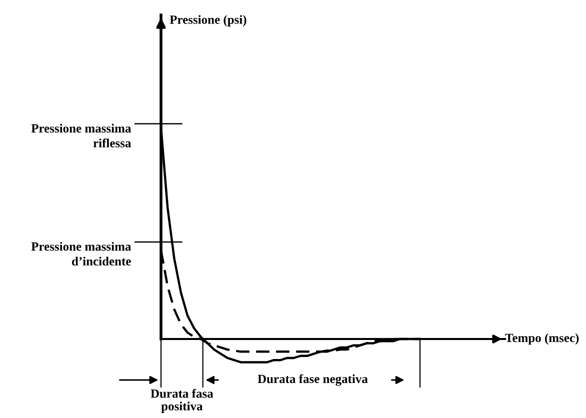  I want to click on ref-line-label: Pressione massima d’incidente, so click(81, 254).